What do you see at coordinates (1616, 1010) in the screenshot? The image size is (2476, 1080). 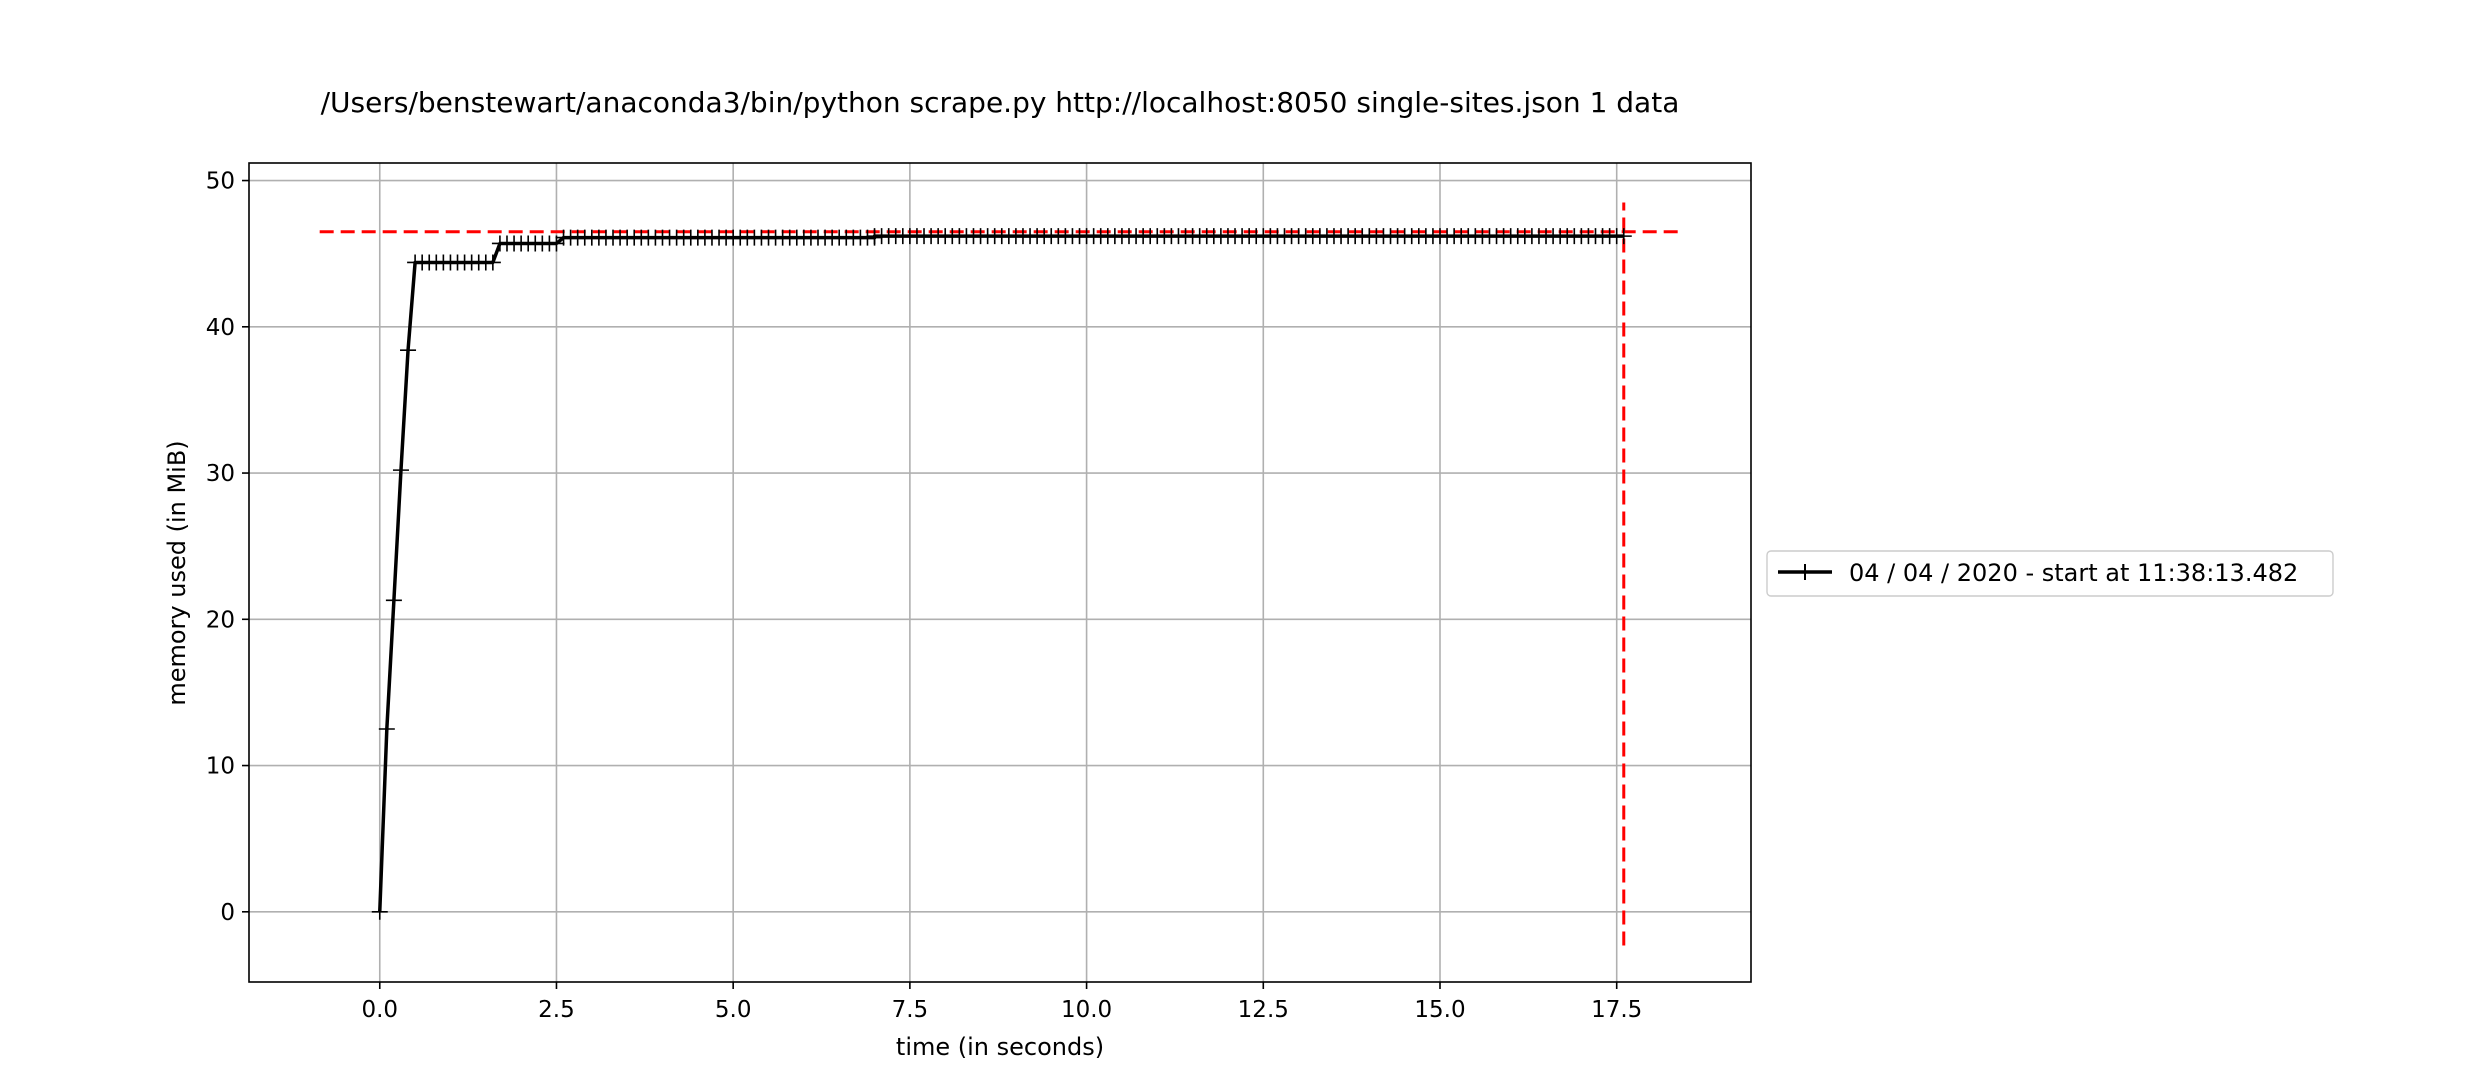 I see `x-tick-label: 17.5` at bounding box center [1616, 1010].